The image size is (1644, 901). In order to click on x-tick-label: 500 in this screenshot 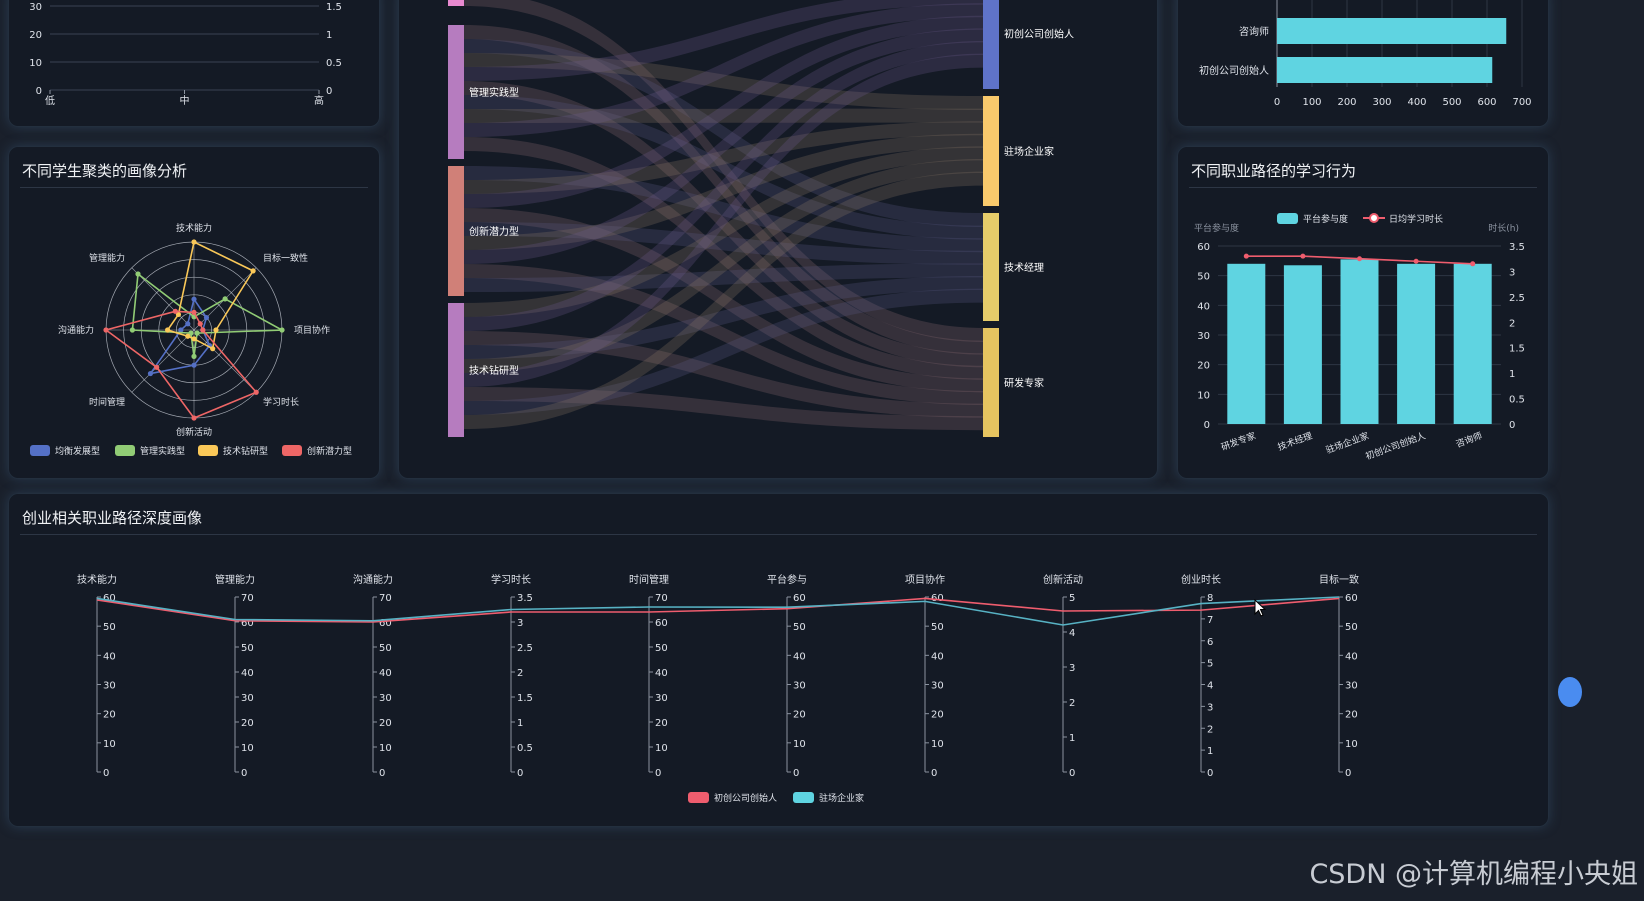, I will do `click(1451, 102)`.